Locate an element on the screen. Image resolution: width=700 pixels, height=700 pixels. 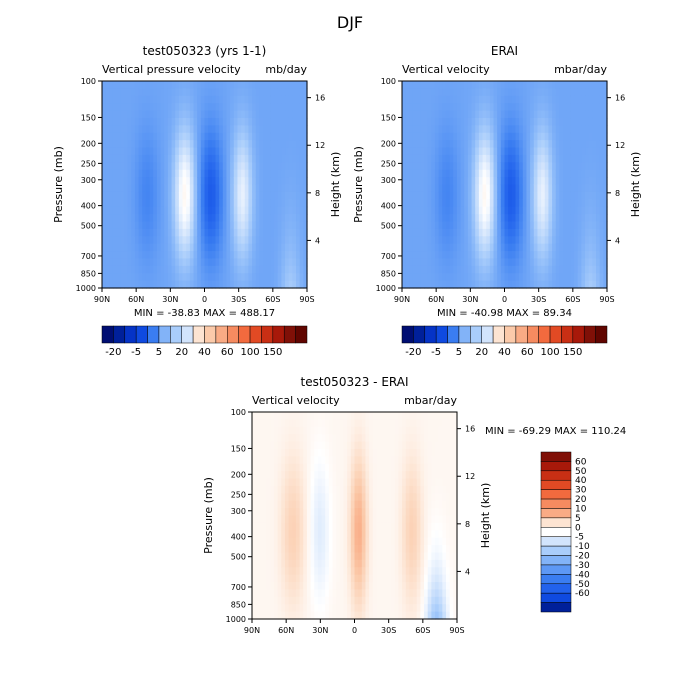
colorbar-label: 40 is located at coordinates (204, 352).